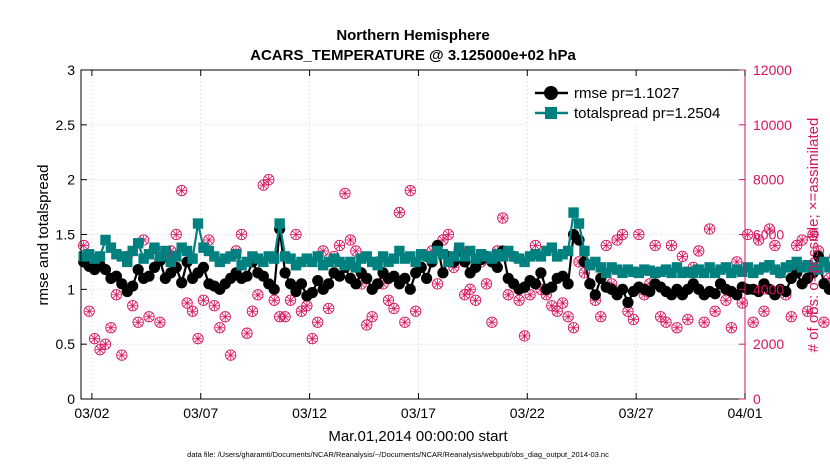 The height and width of the screenshot is (470, 830). I want to click on y-left-tick-label: 0, so click(71, 399).